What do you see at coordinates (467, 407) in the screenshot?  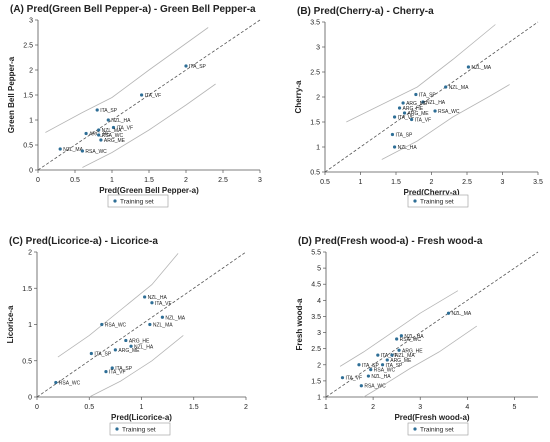 I see `x-tick-label: 4` at bounding box center [467, 407].